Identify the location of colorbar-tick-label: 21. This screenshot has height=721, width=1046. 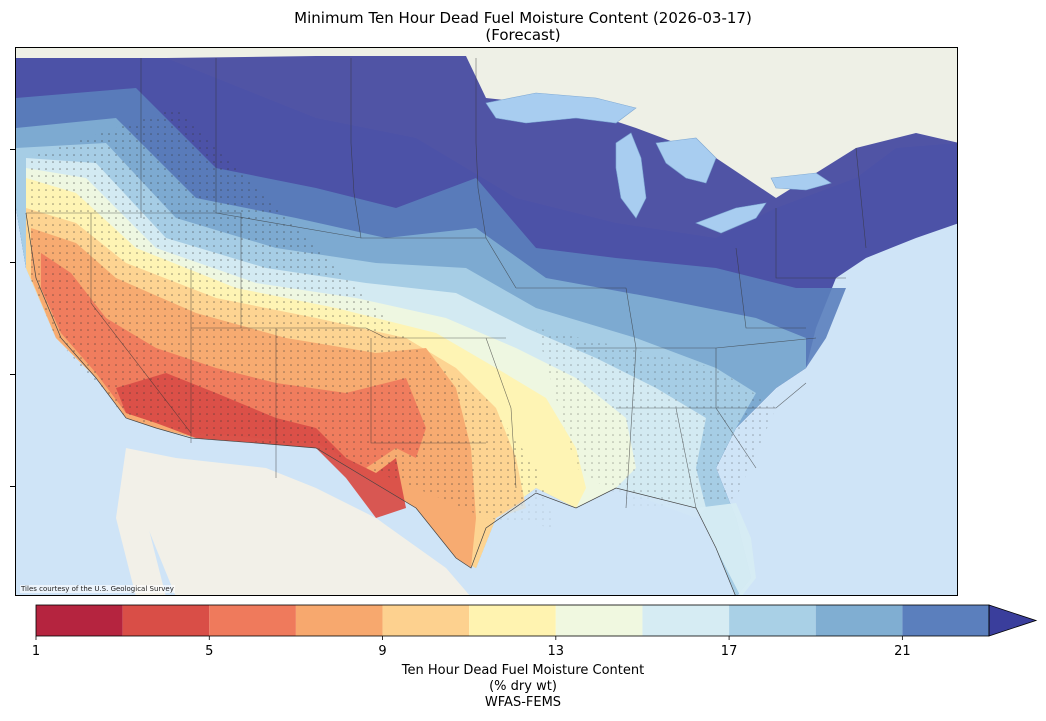
(902, 651).